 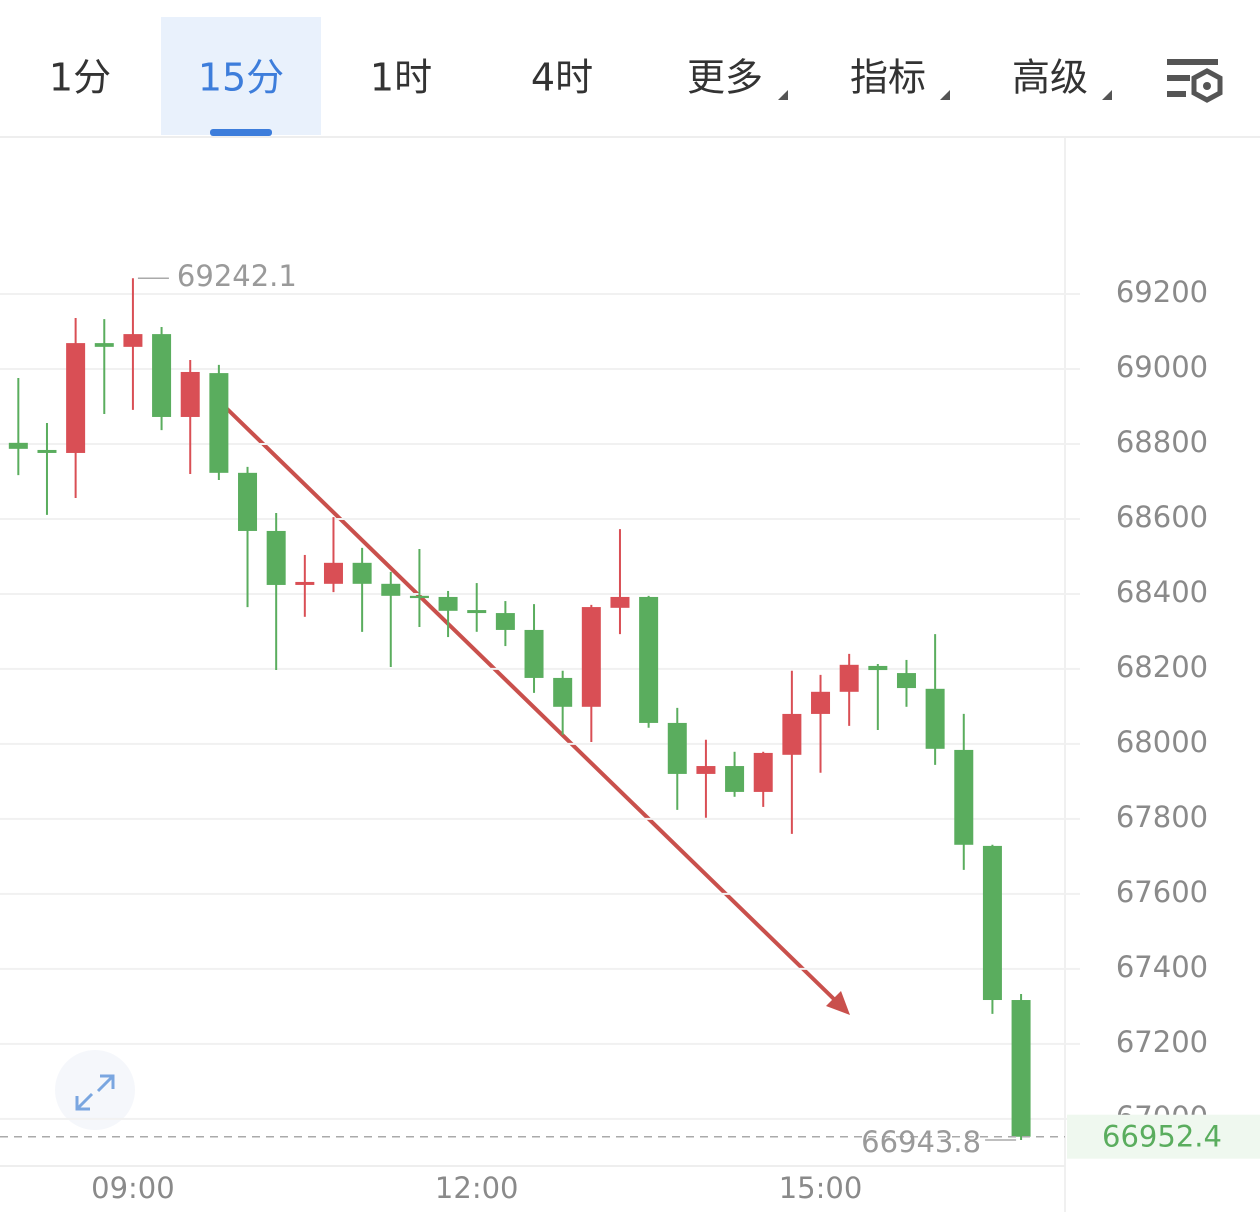 What do you see at coordinates (888, 78) in the screenshot?
I see `tab-label: 指标` at bounding box center [888, 78].